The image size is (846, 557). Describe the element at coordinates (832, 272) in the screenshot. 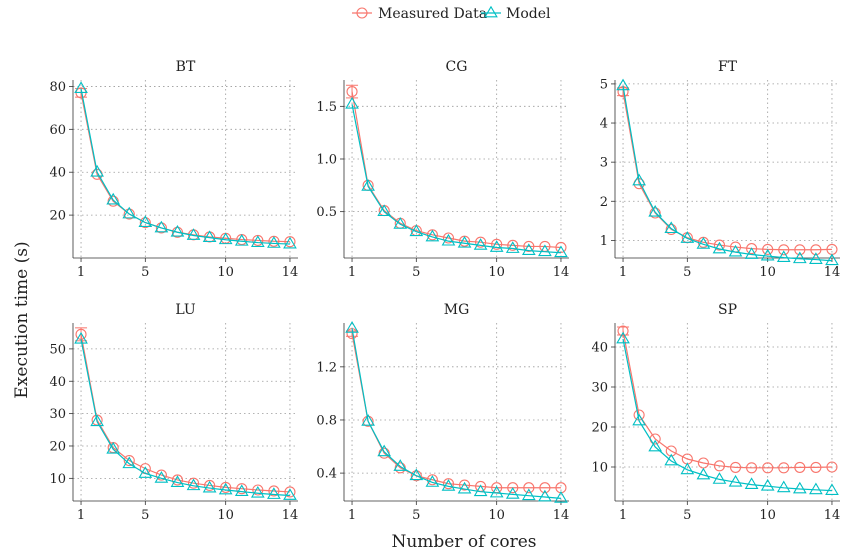

I see `x-tick-label: 14` at that location.